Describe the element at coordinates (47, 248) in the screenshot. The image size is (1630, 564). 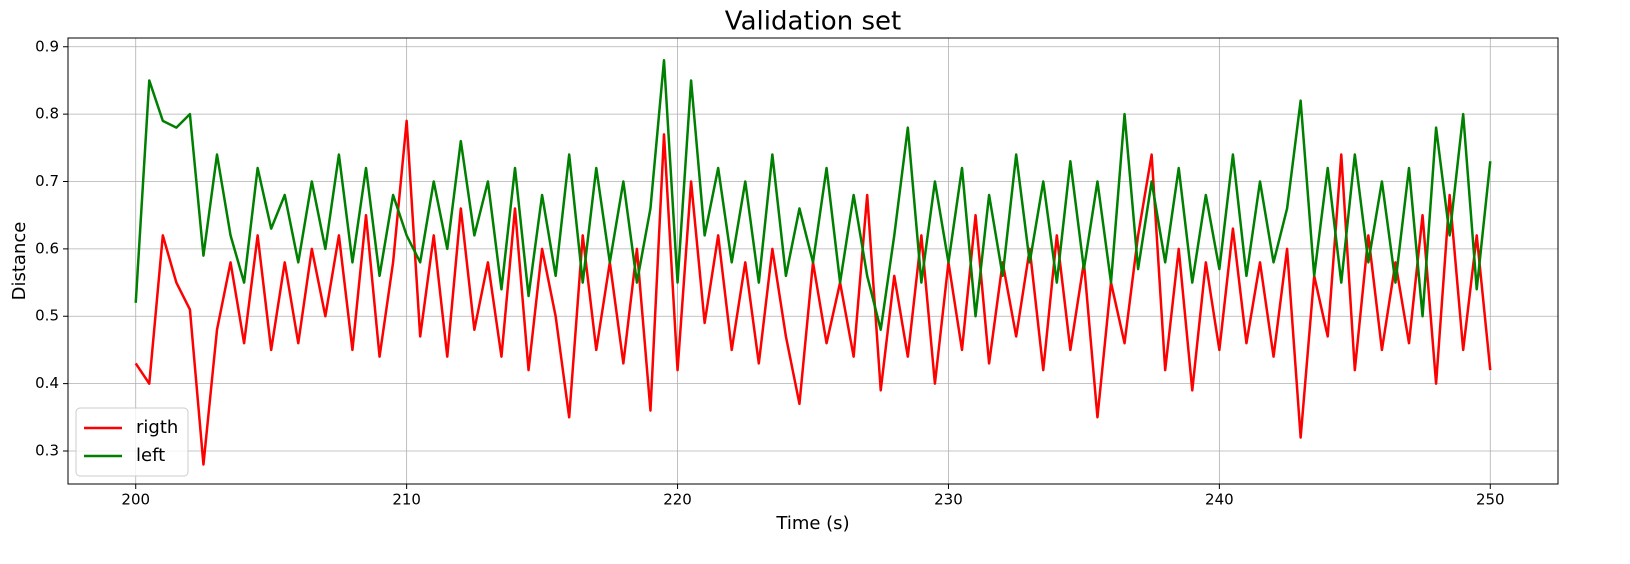
I see `y-tick-label: 0.6` at that location.